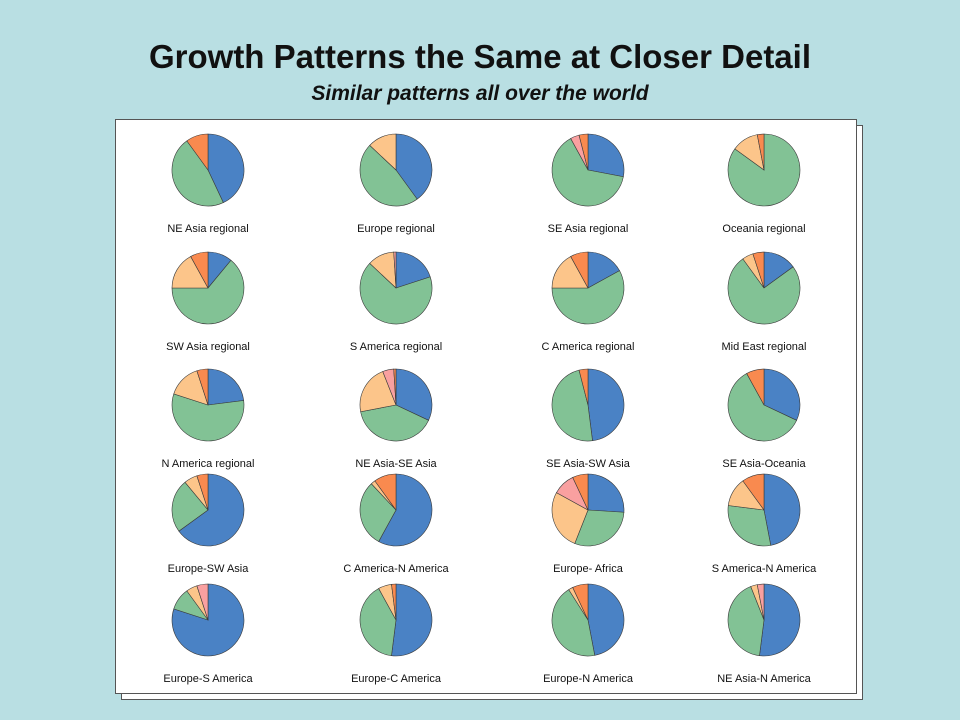  I want to click on pie-label: NE Asia-N America, so click(764, 679).